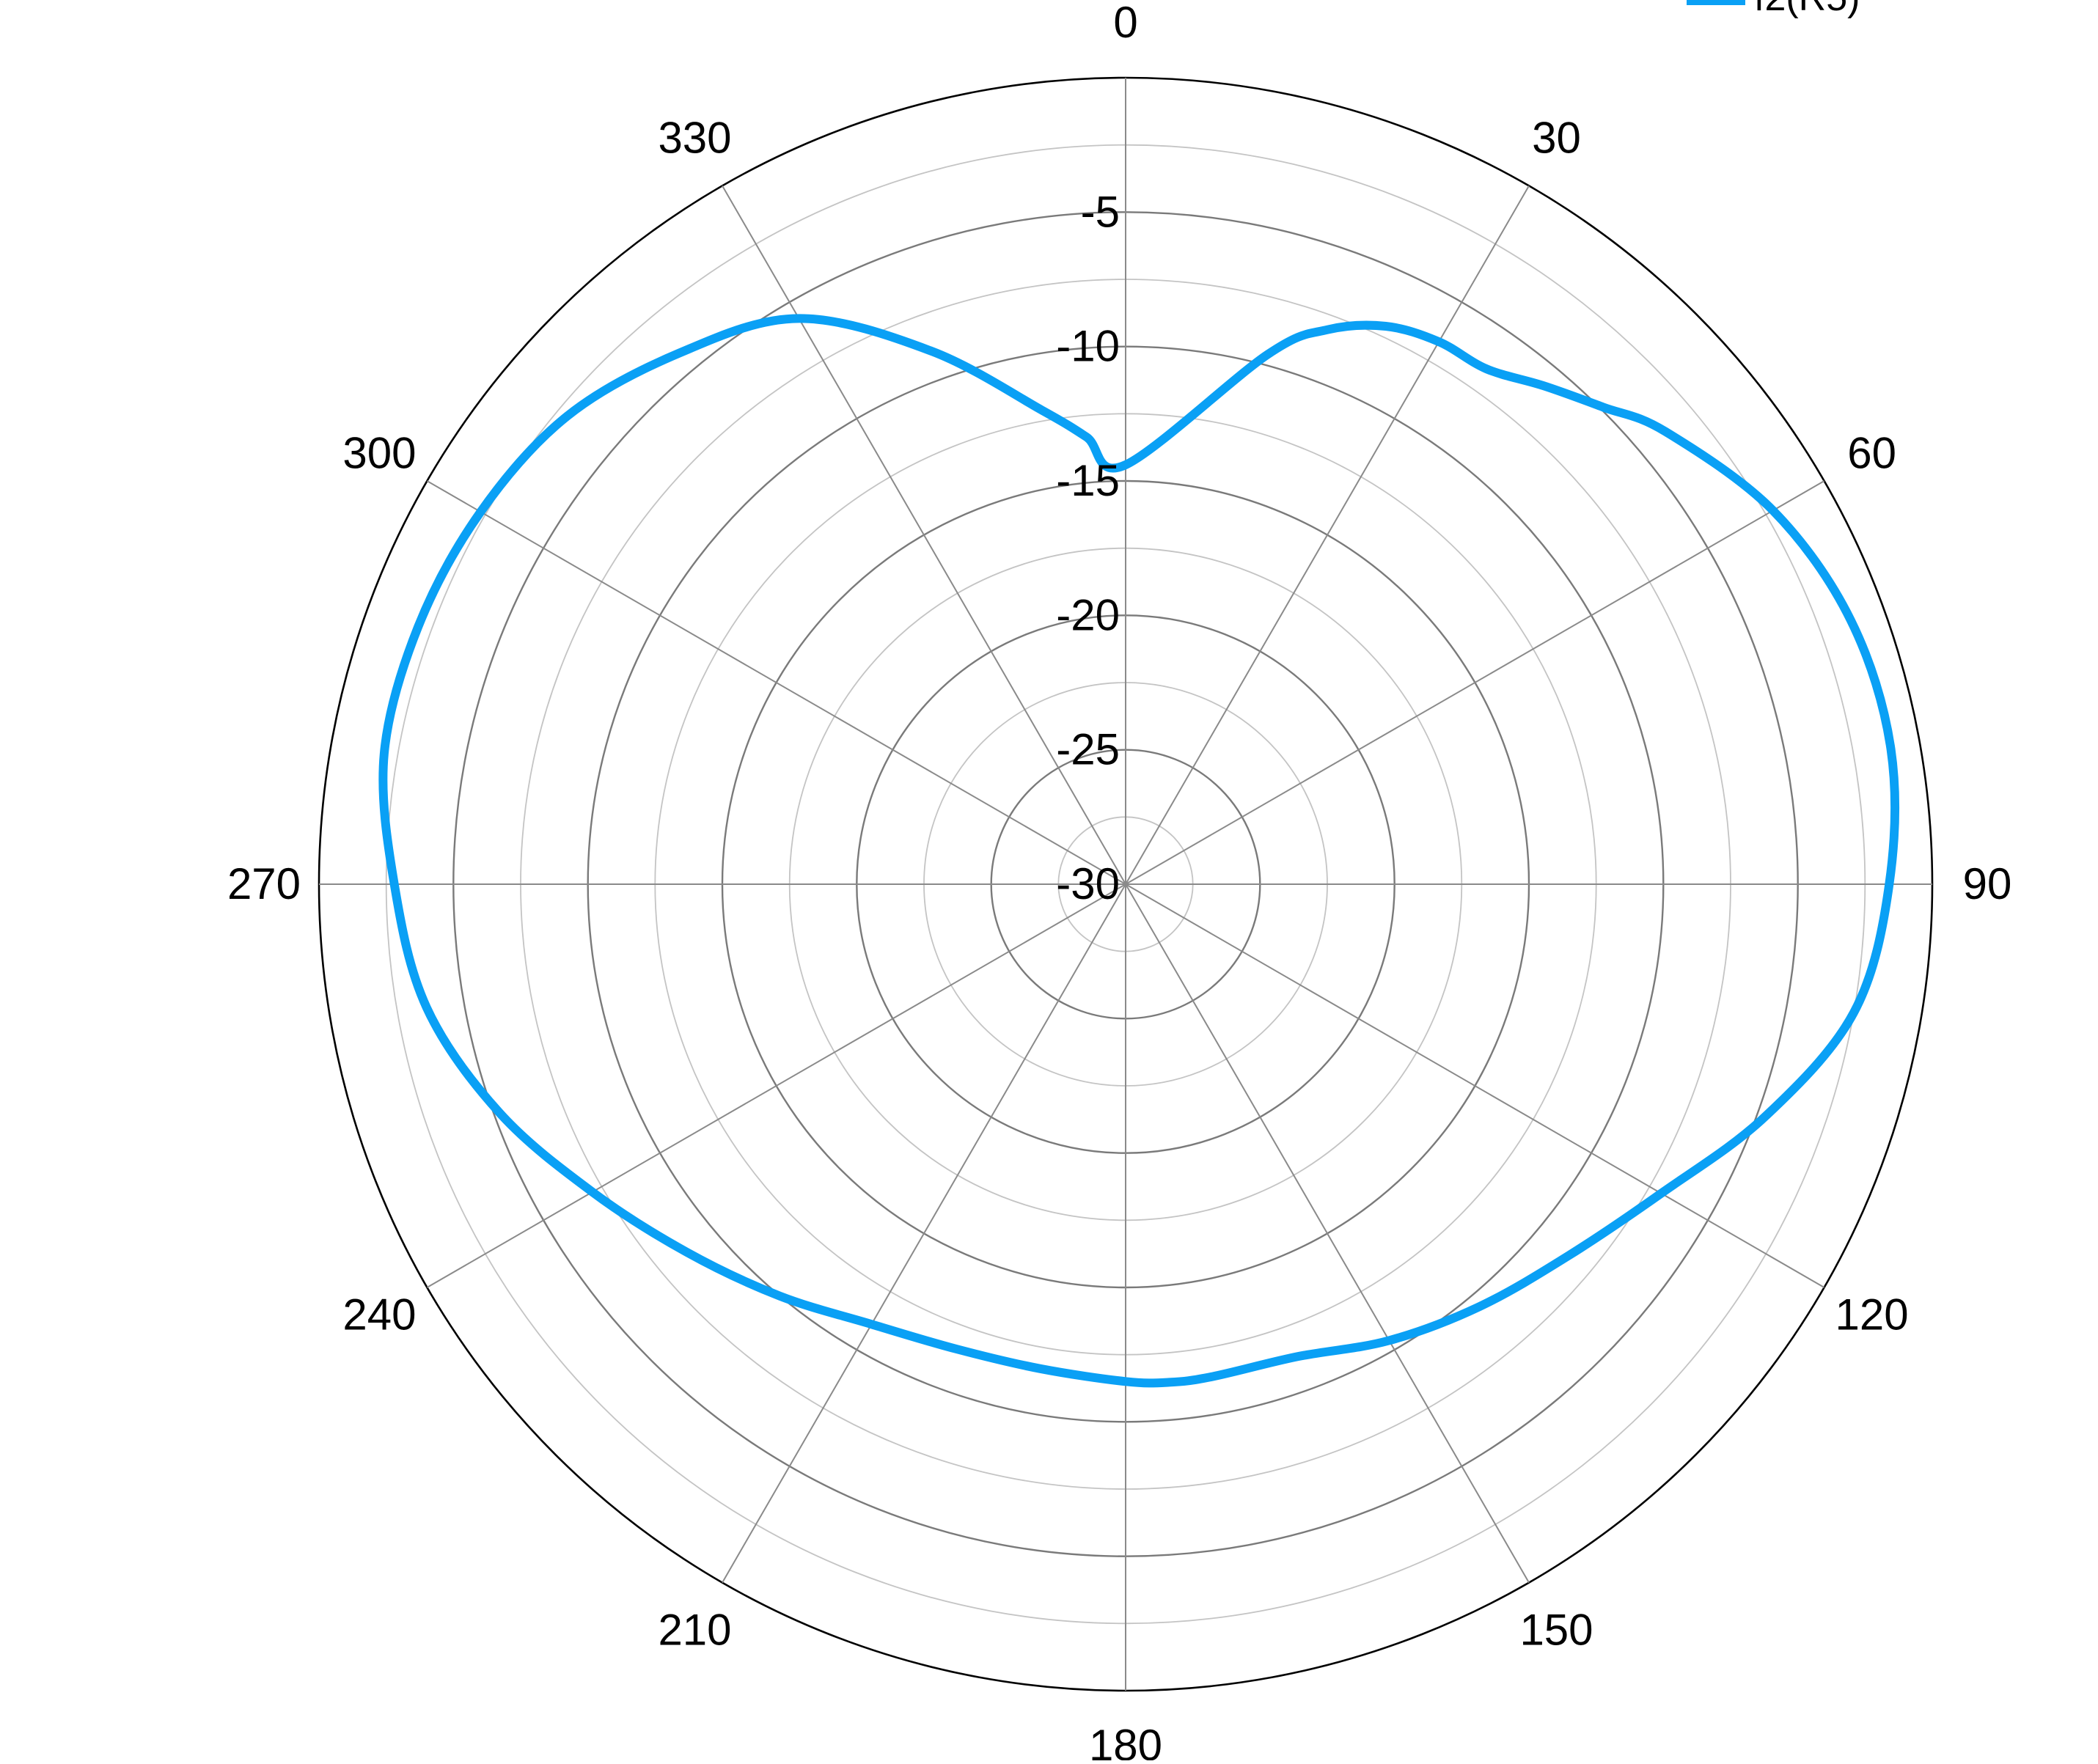 The width and height of the screenshot is (2098, 1764). What do you see at coordinates (1088, 547) in the screenshot?
I see `radial-tick-labels: -30 -25 -20 -15 -10 -5` at bounding box center [1088, 547].